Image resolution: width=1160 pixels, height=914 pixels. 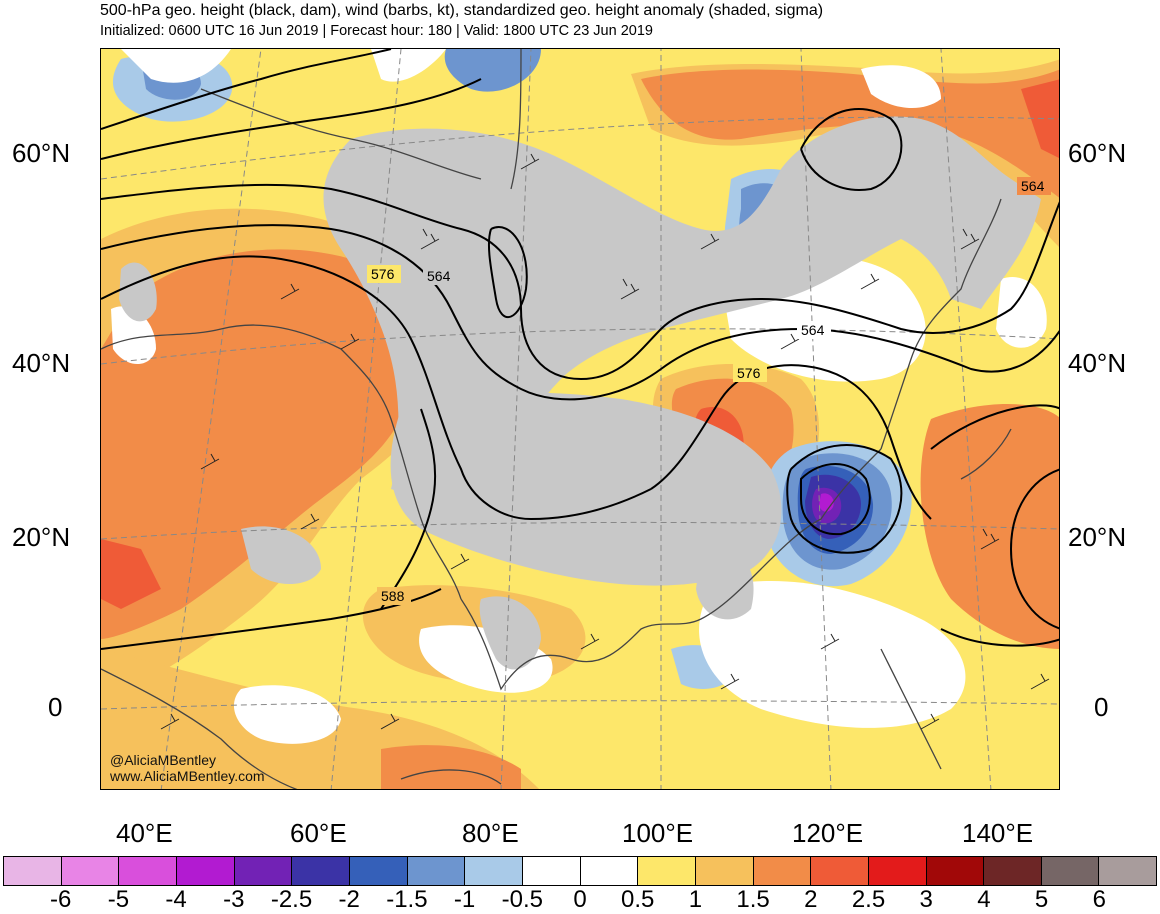 What do you see at coordinates (1041, 899) in the screenshot?
I see `legend-tick-label: 5` at bounding box center [1041, 899].